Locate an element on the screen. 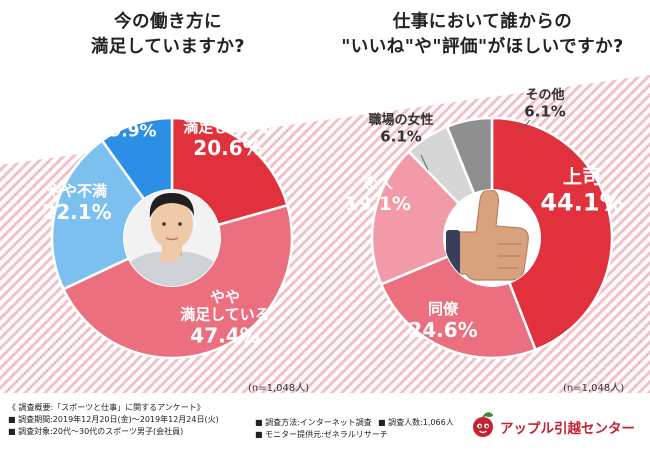  slice-category-shokuba-josei: 職場の女性 is located at coordinates (400, 120).